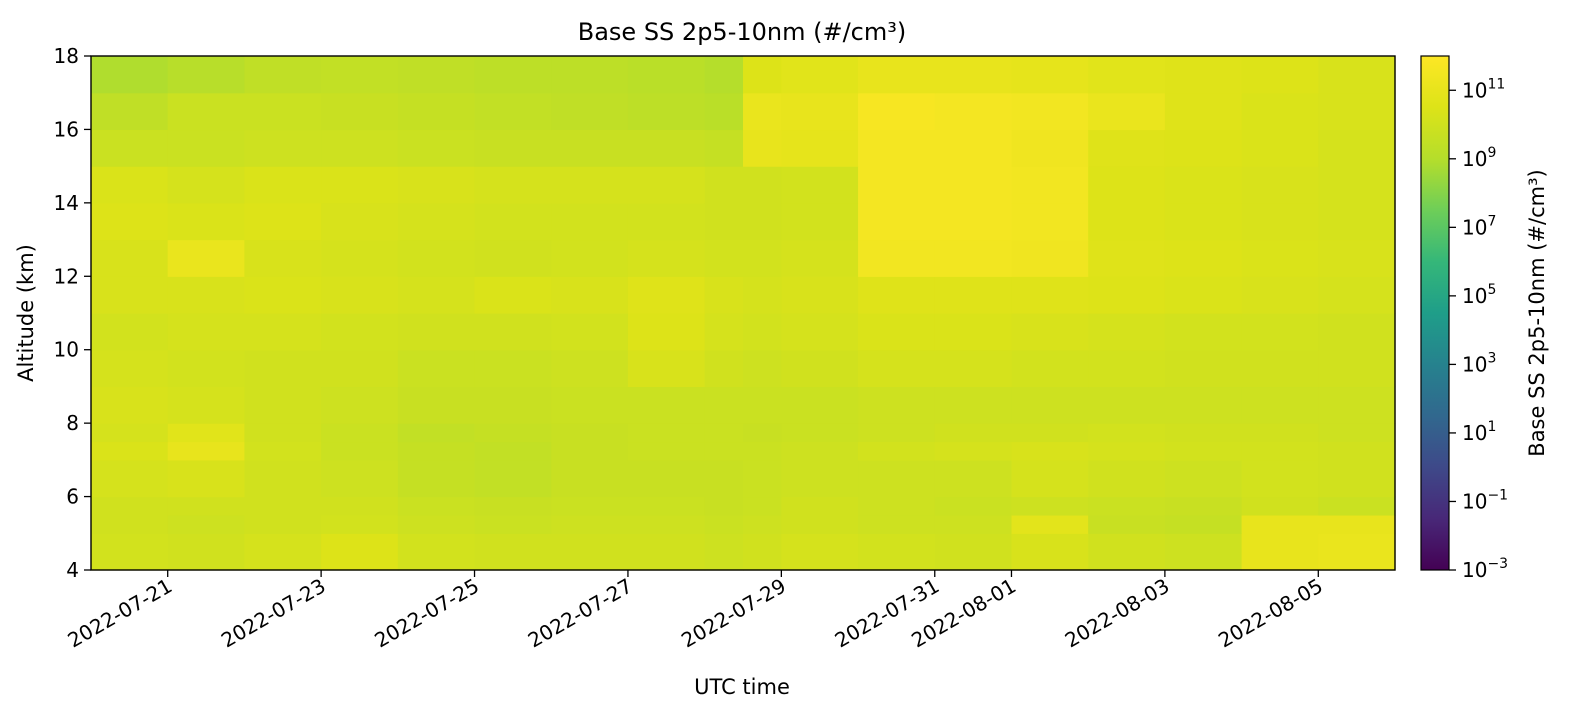 The height and width of the screenshot is (720, 1577). What do you see at coordinates (1483, 89) in the screenshot?
I see `colorbar-tick-label: 1011` at bounding box center [1483, 89].